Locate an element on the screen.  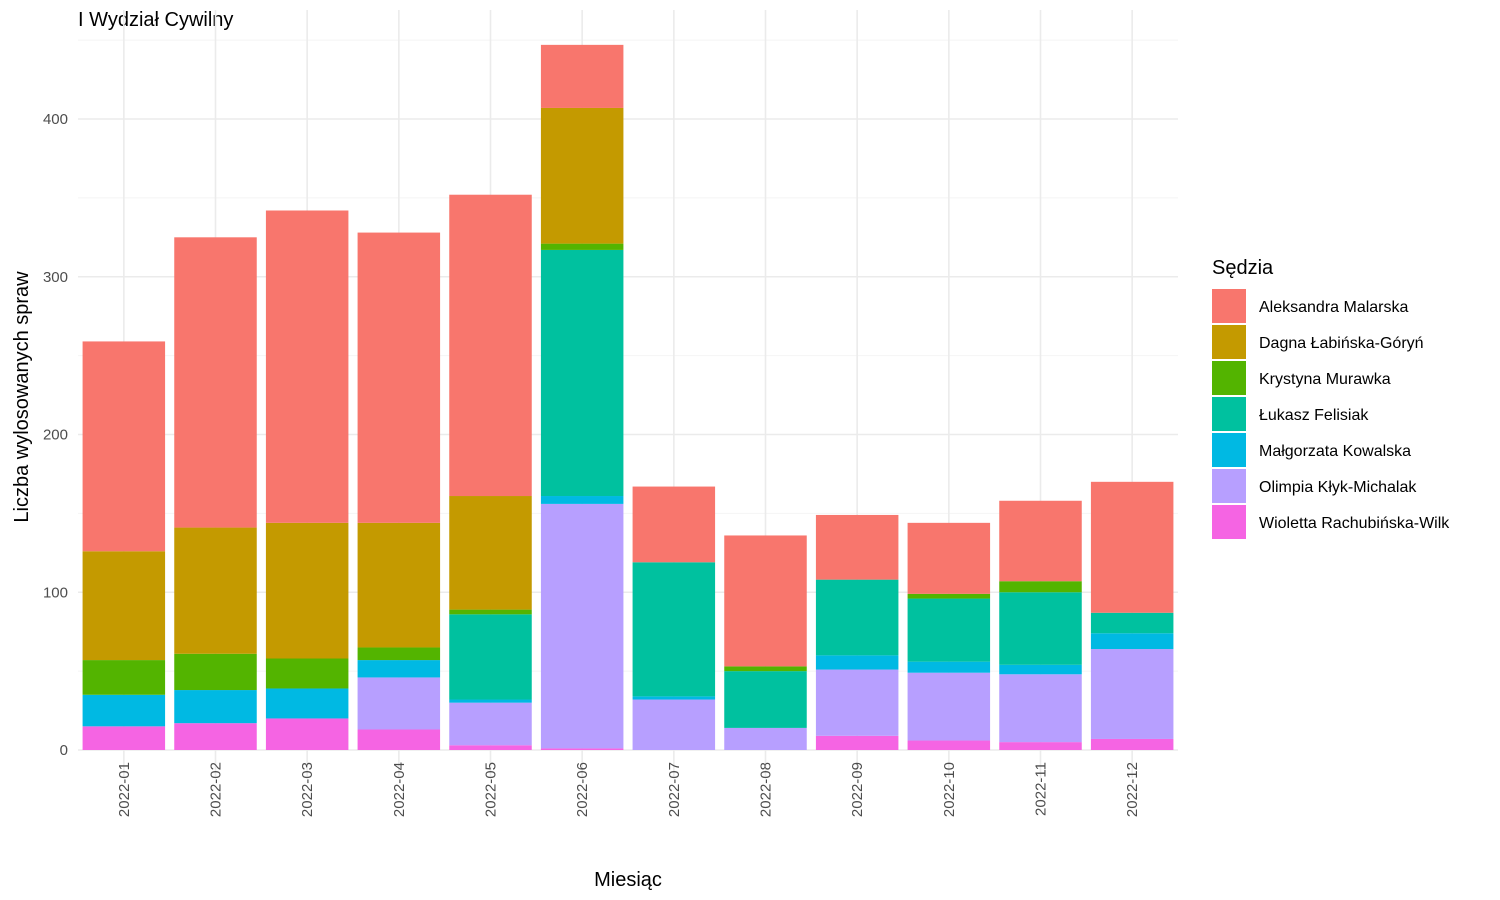
legend-label: Małgorzata Kowalska is located at coordinates (1335, 451).